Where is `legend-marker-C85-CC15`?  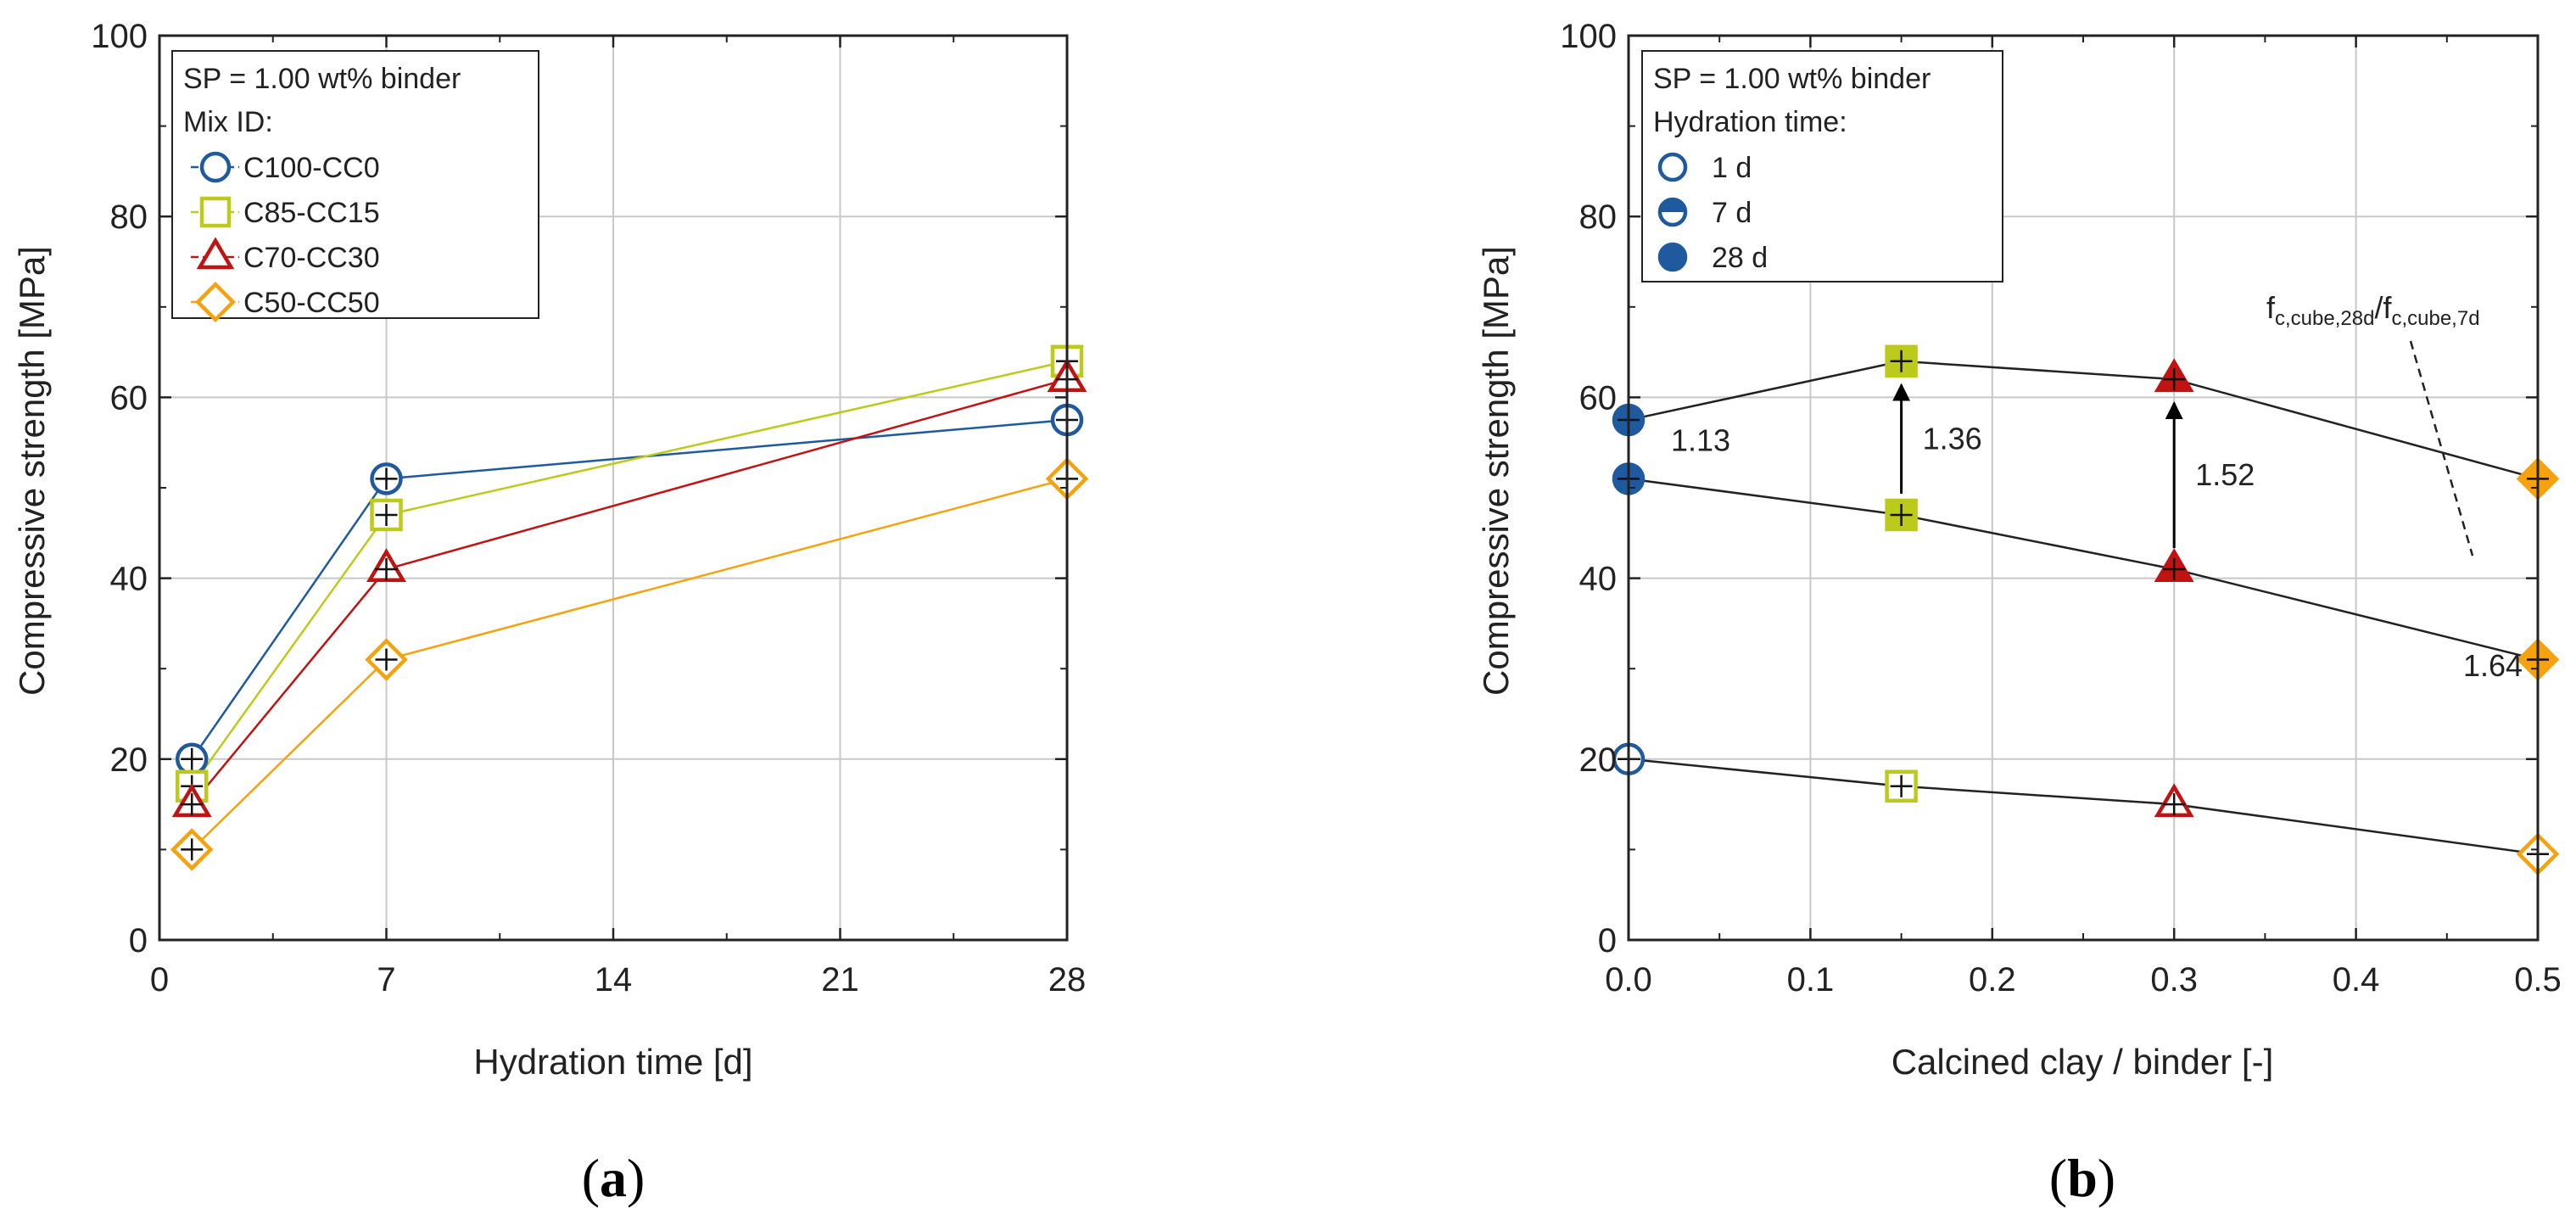 legend-marker-C85-CC15 is located at coordinates (215, 212).